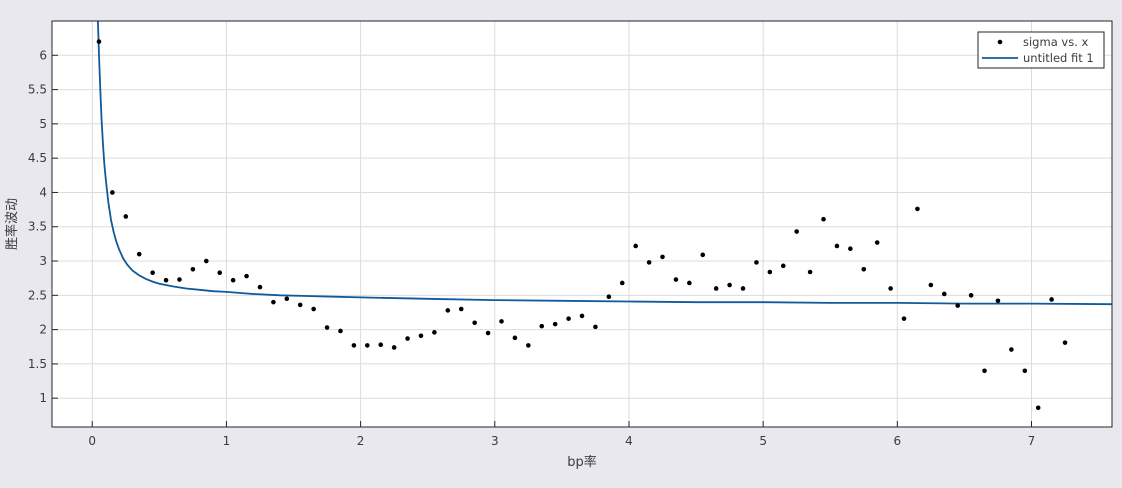 The width and height of the screenshot is (1122, 488). I want to click on y-tick-label: 3, so click(43, 261).